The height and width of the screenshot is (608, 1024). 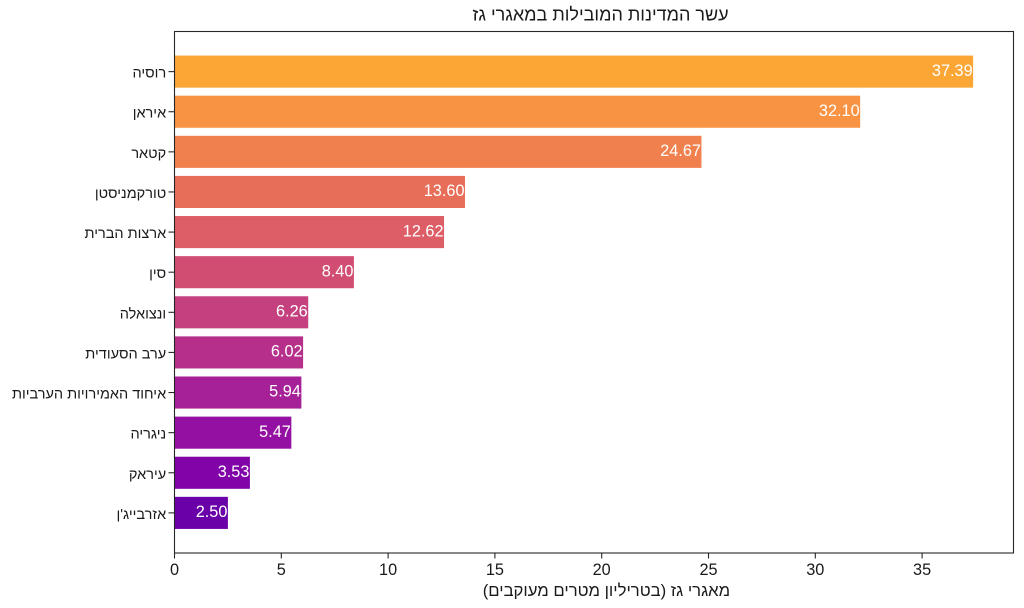 I want to click on svg-text: 0, so click(x=174, y=570).